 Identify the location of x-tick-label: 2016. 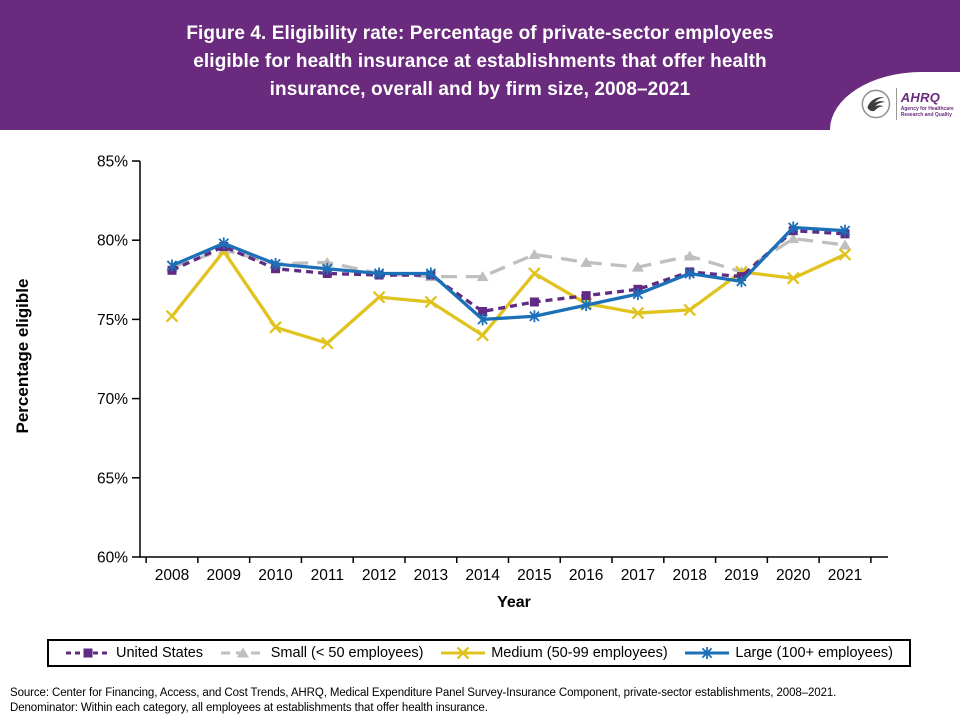
(586, 575).